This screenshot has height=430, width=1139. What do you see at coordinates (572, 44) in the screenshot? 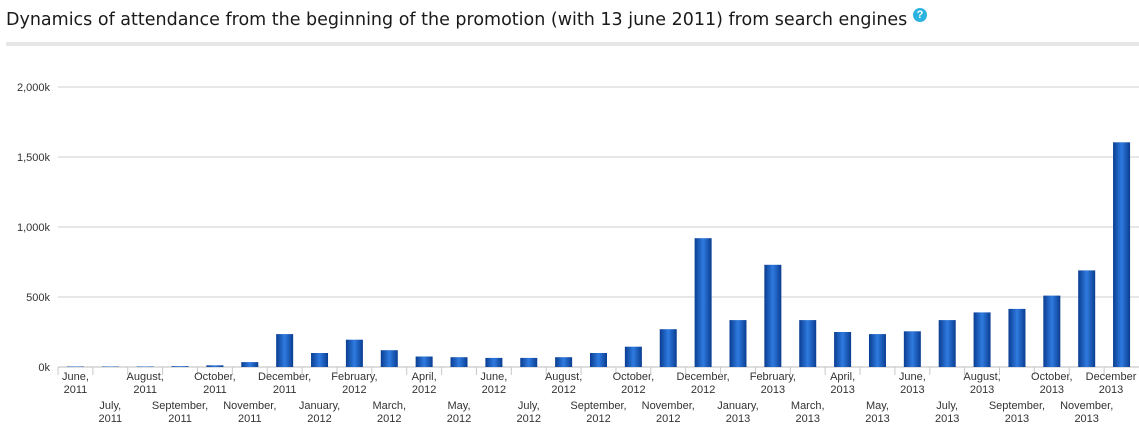
I see `title-divider` at bounding box center [572, 44].